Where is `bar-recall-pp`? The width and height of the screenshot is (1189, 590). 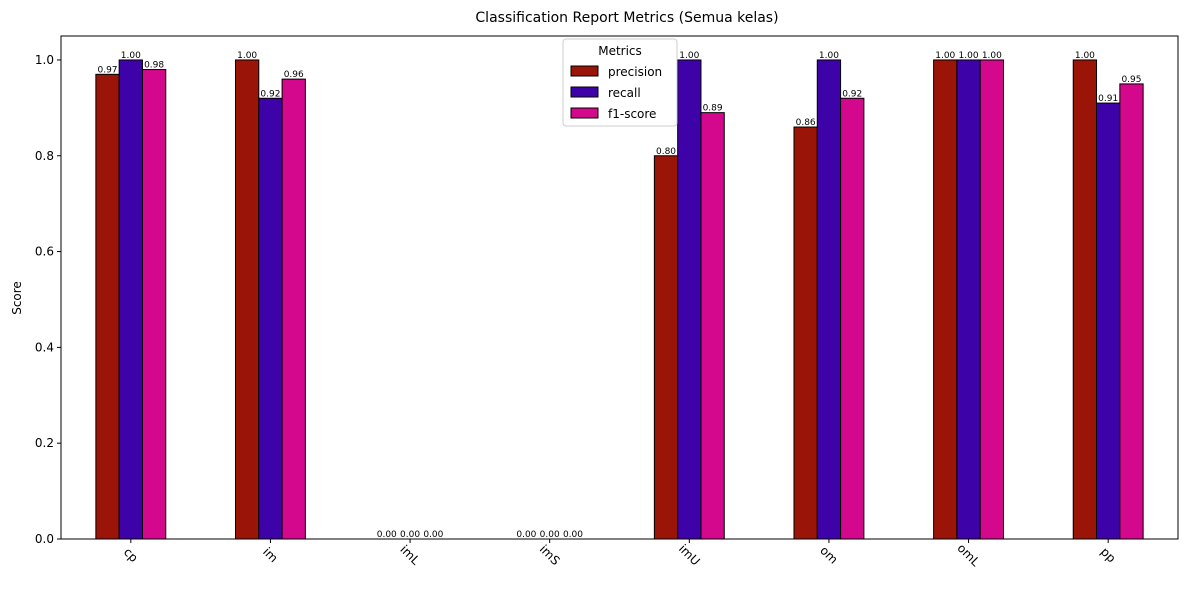
bar-recall-pp is located at coordinates (1108, 321).